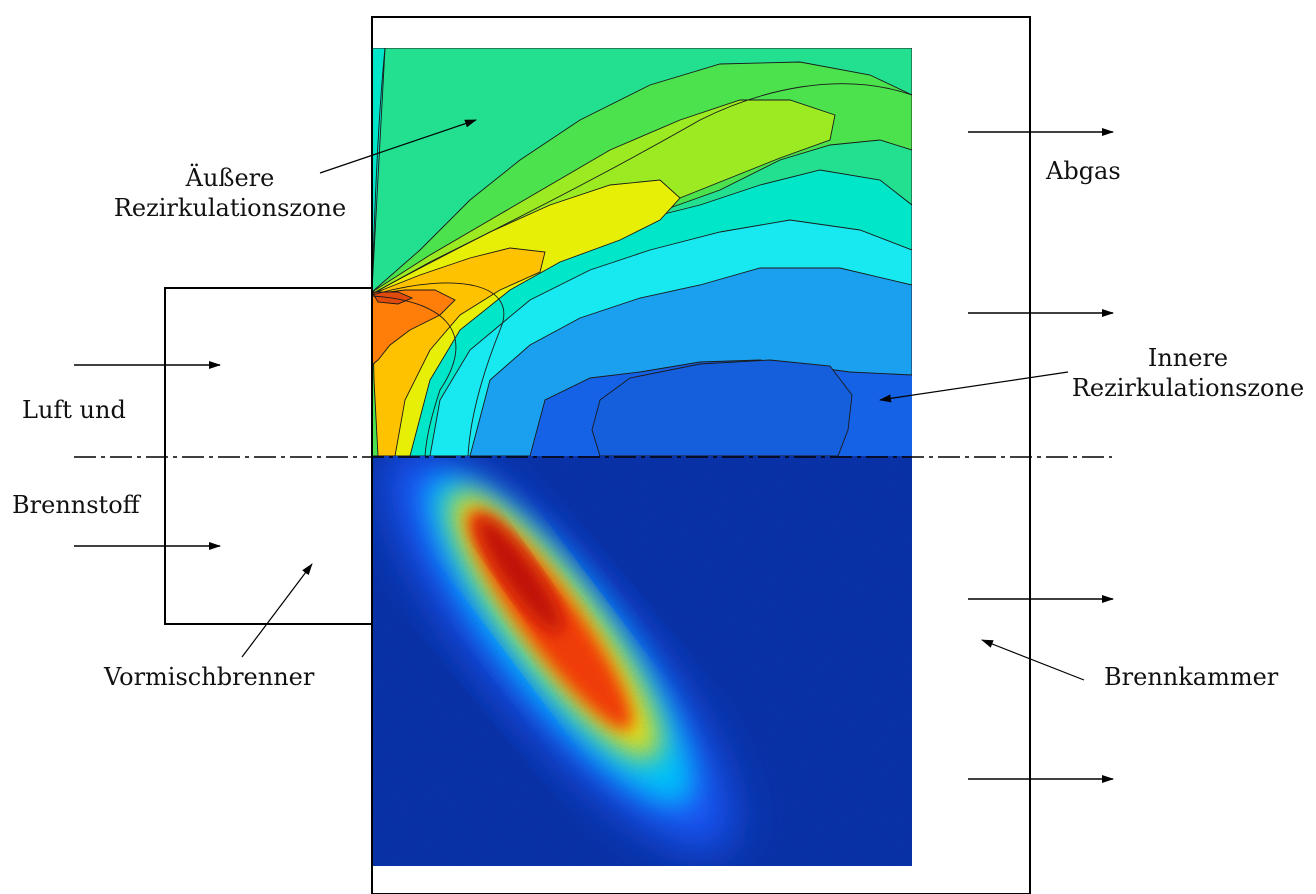 The height and width of the screenshot is (894, 1316). I want to click on leader-combustion-chamber, so click(1033, 660).